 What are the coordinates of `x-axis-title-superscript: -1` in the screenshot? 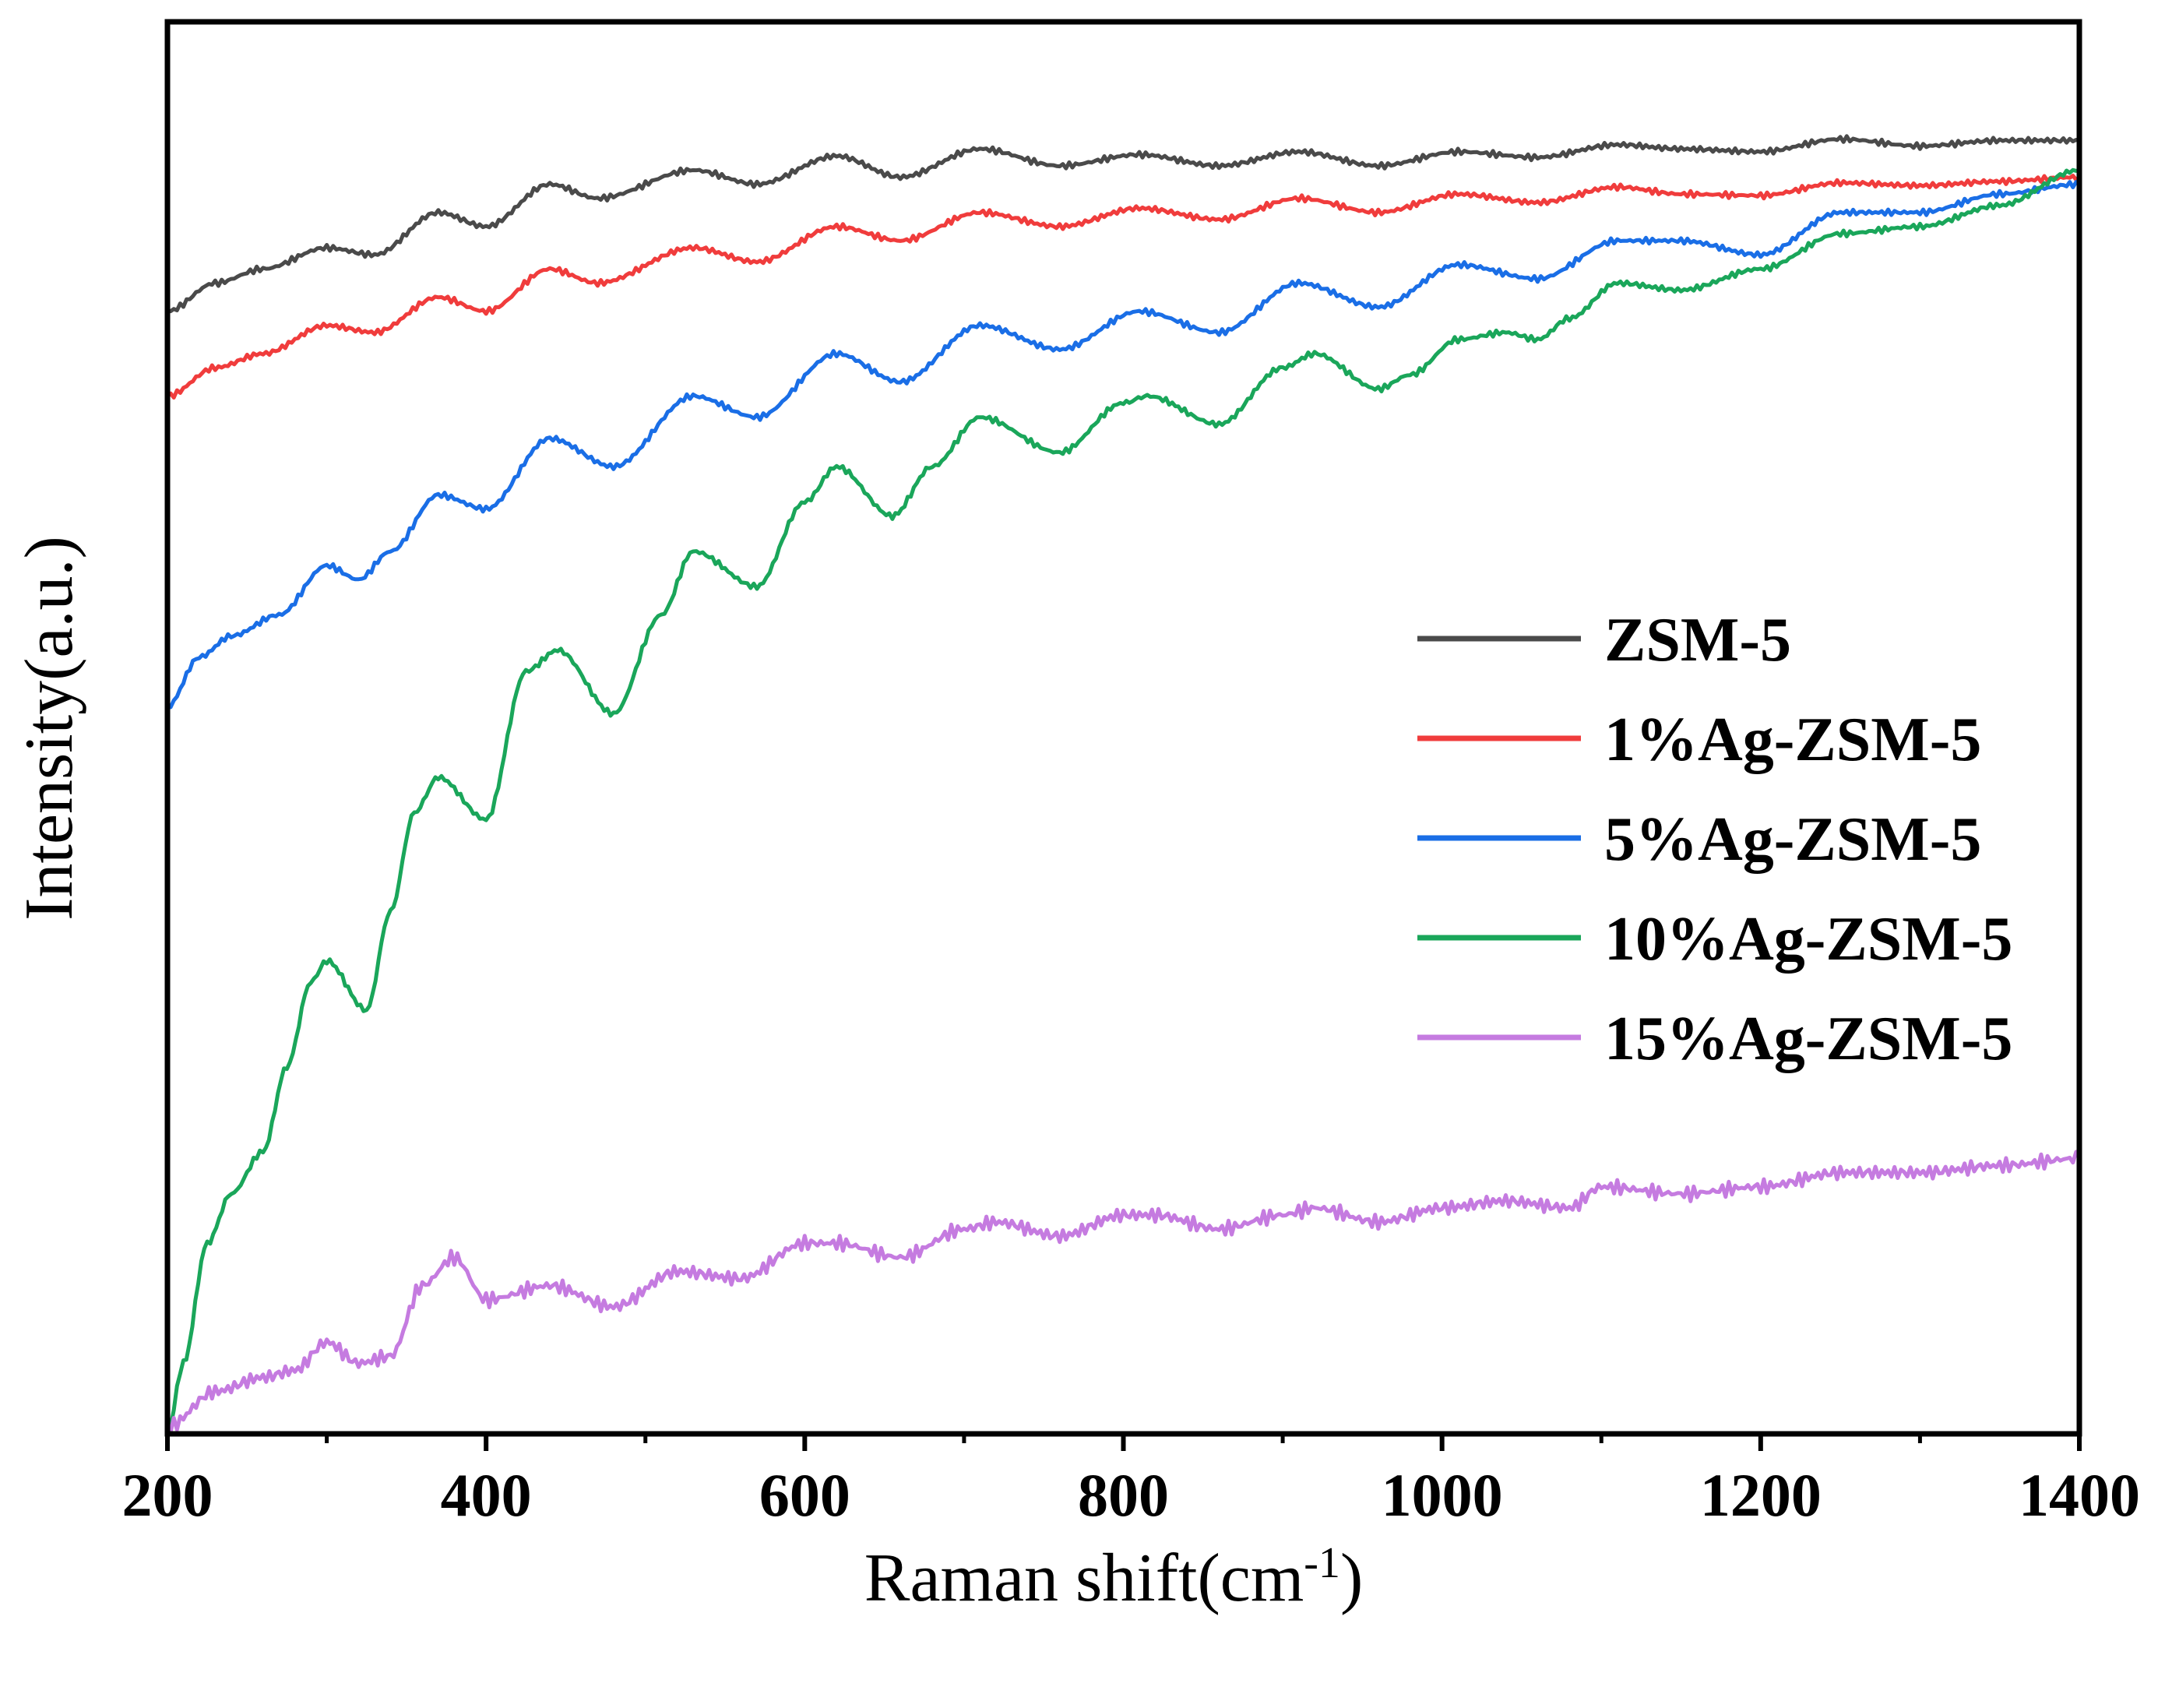 It's located at (1322, 1563).